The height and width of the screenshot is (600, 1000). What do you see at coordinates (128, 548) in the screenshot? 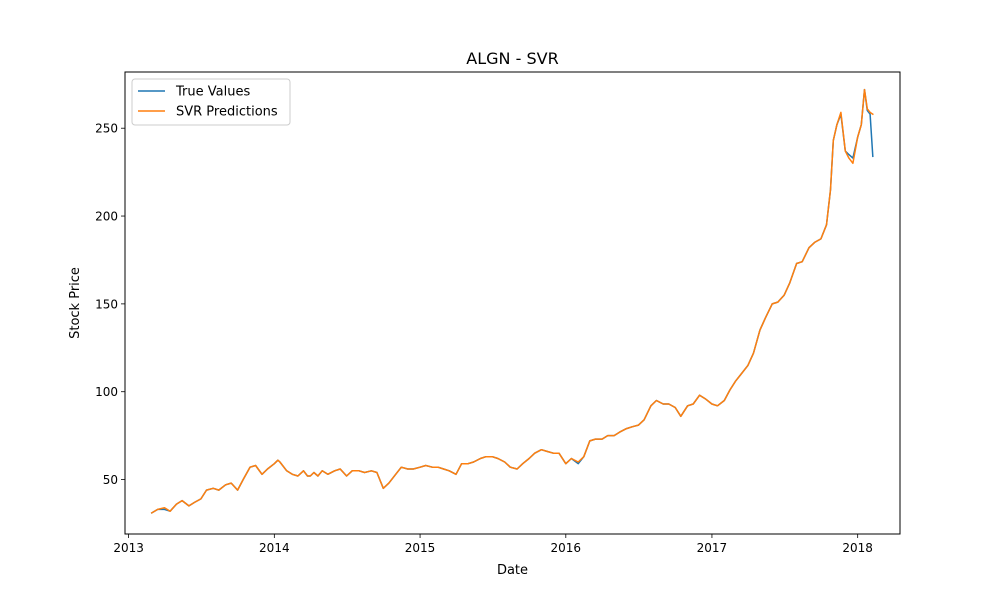
I see `x-tick-label: 2013` at bounding box center [128, 548].